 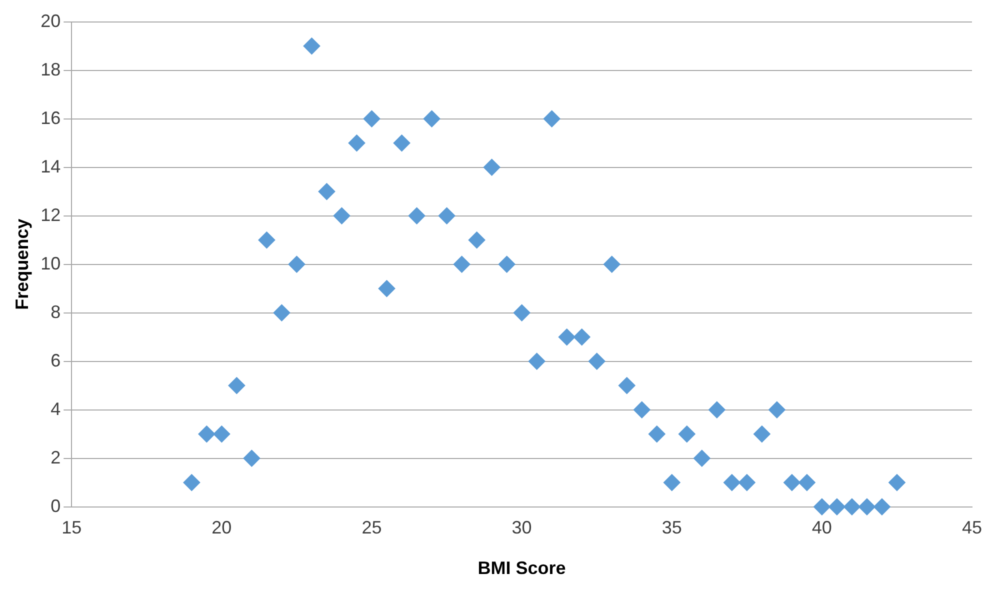 I want to click on y-tick-label: 0, so click(x=55, y=506).